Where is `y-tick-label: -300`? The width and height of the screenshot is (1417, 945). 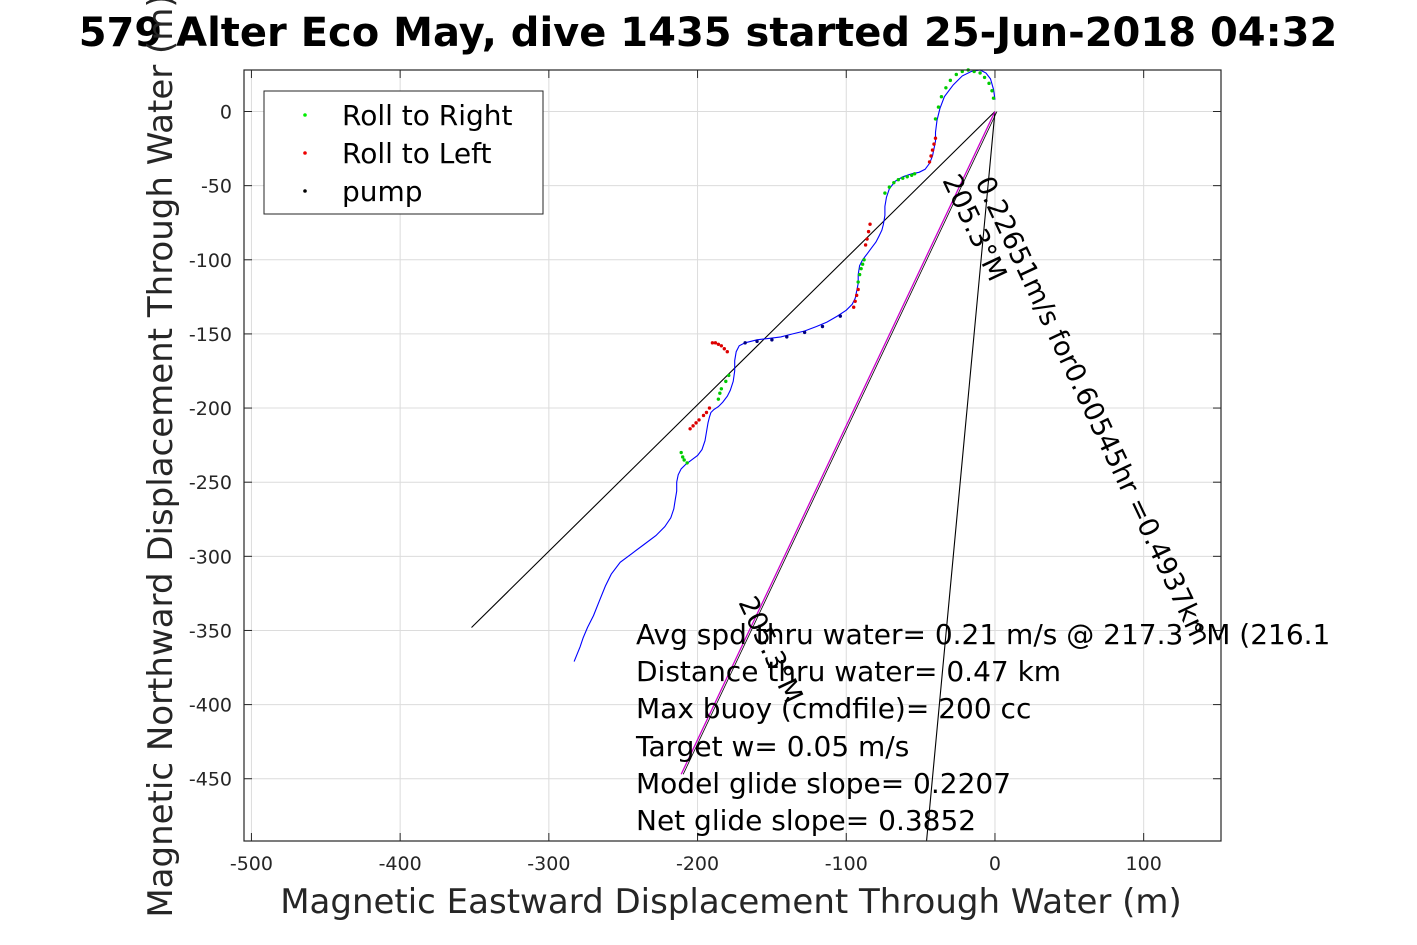 y-tick-label: -300 is located at coordinates (210, 557).